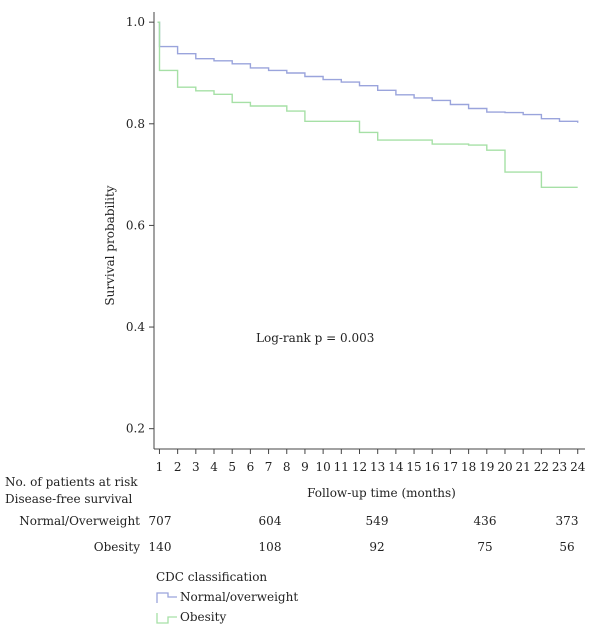 This screenshot has width=600, height=628. I want to click on y-axis-label: Survival probability, so click(110, 245).